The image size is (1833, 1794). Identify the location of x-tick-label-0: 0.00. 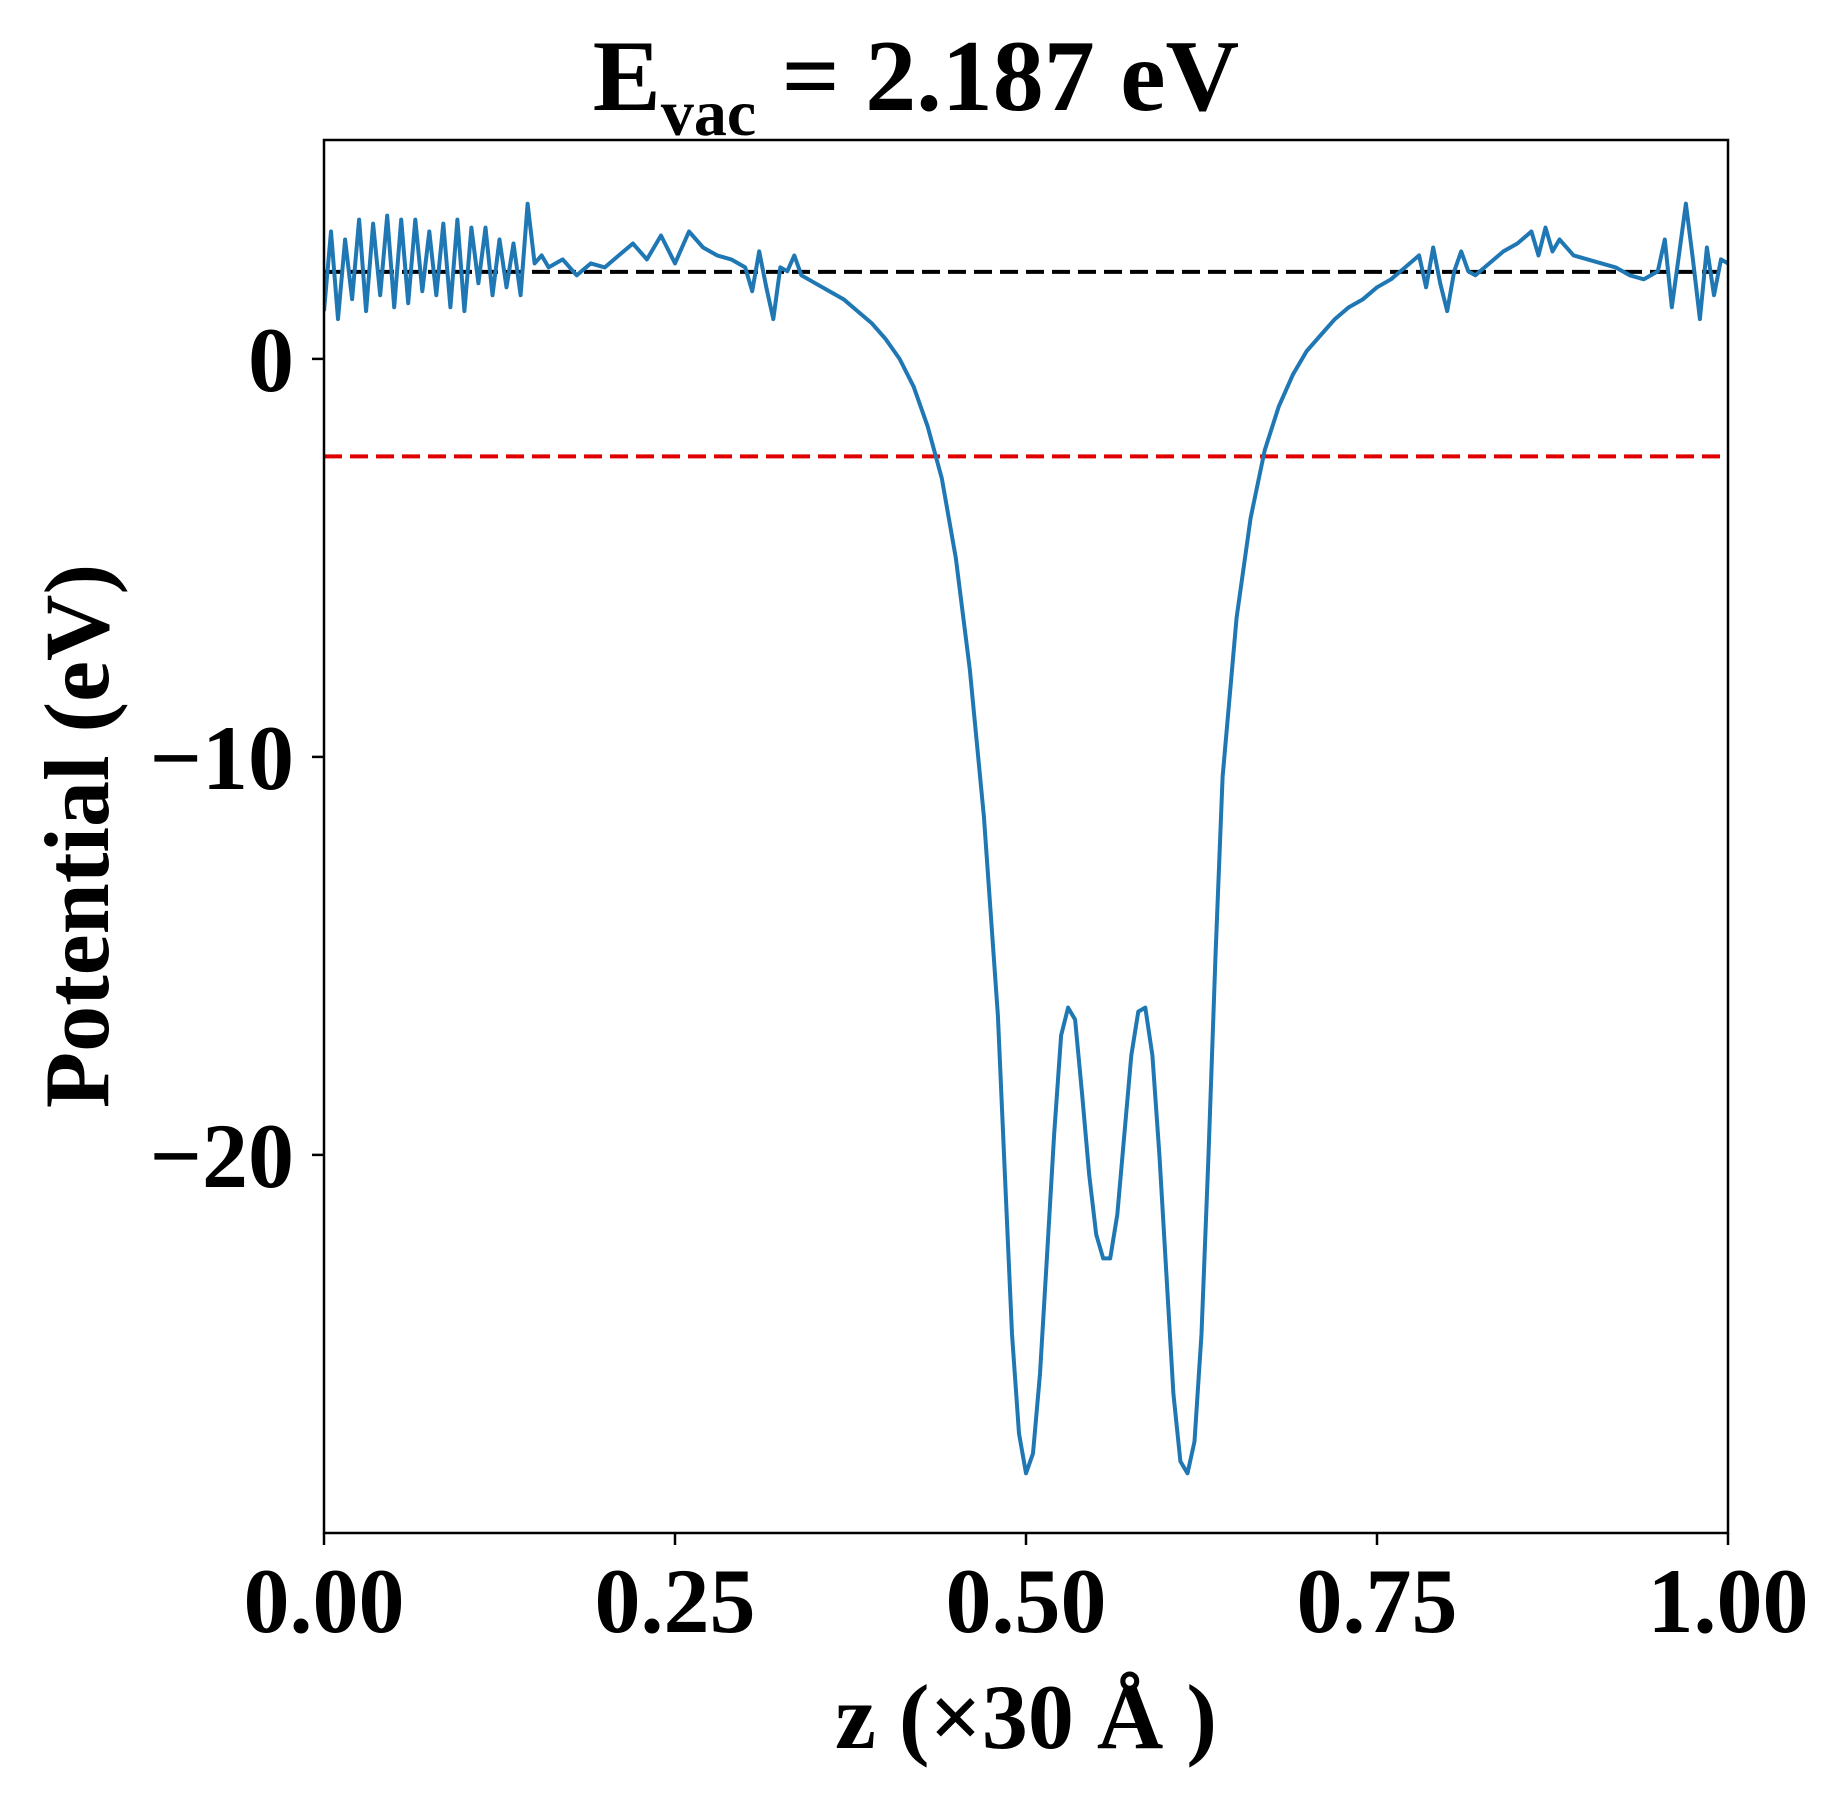
(324, 1601).